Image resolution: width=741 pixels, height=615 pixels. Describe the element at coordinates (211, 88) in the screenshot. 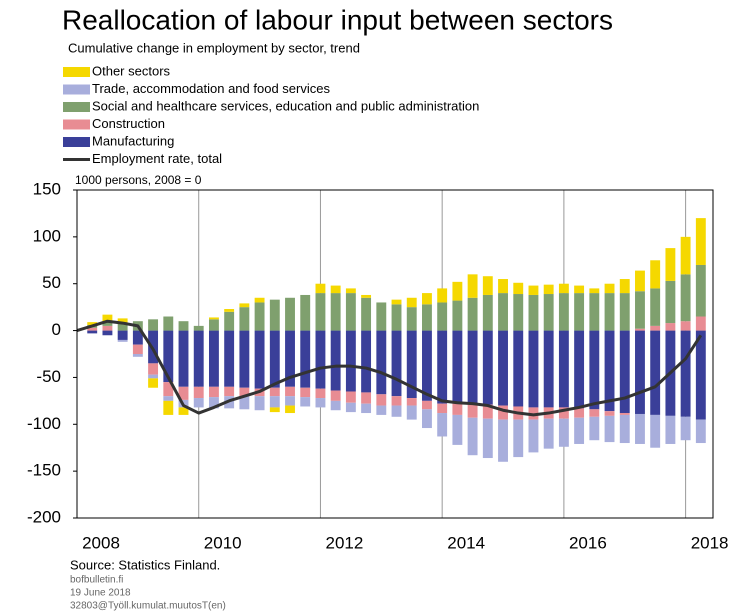

I see `legend-label: Trade, accommodation and food services` at that location.